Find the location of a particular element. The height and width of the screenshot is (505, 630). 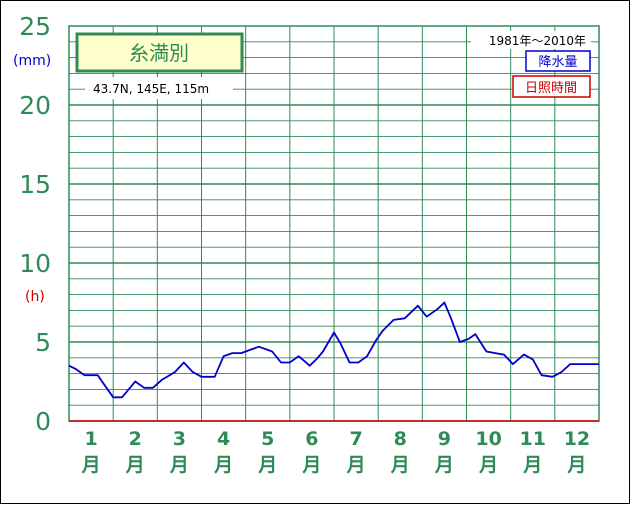

y-tick-label: 10 is located at coordinates (35, 263).